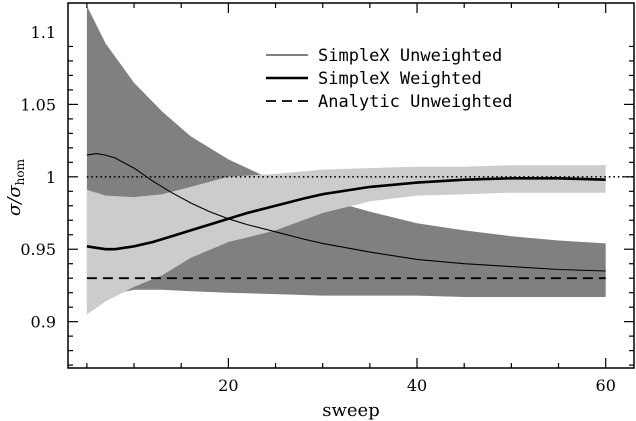  Describe the element at coordinates (228, 385) in the screenshot. I see `x-tick-label: 20` at that location.